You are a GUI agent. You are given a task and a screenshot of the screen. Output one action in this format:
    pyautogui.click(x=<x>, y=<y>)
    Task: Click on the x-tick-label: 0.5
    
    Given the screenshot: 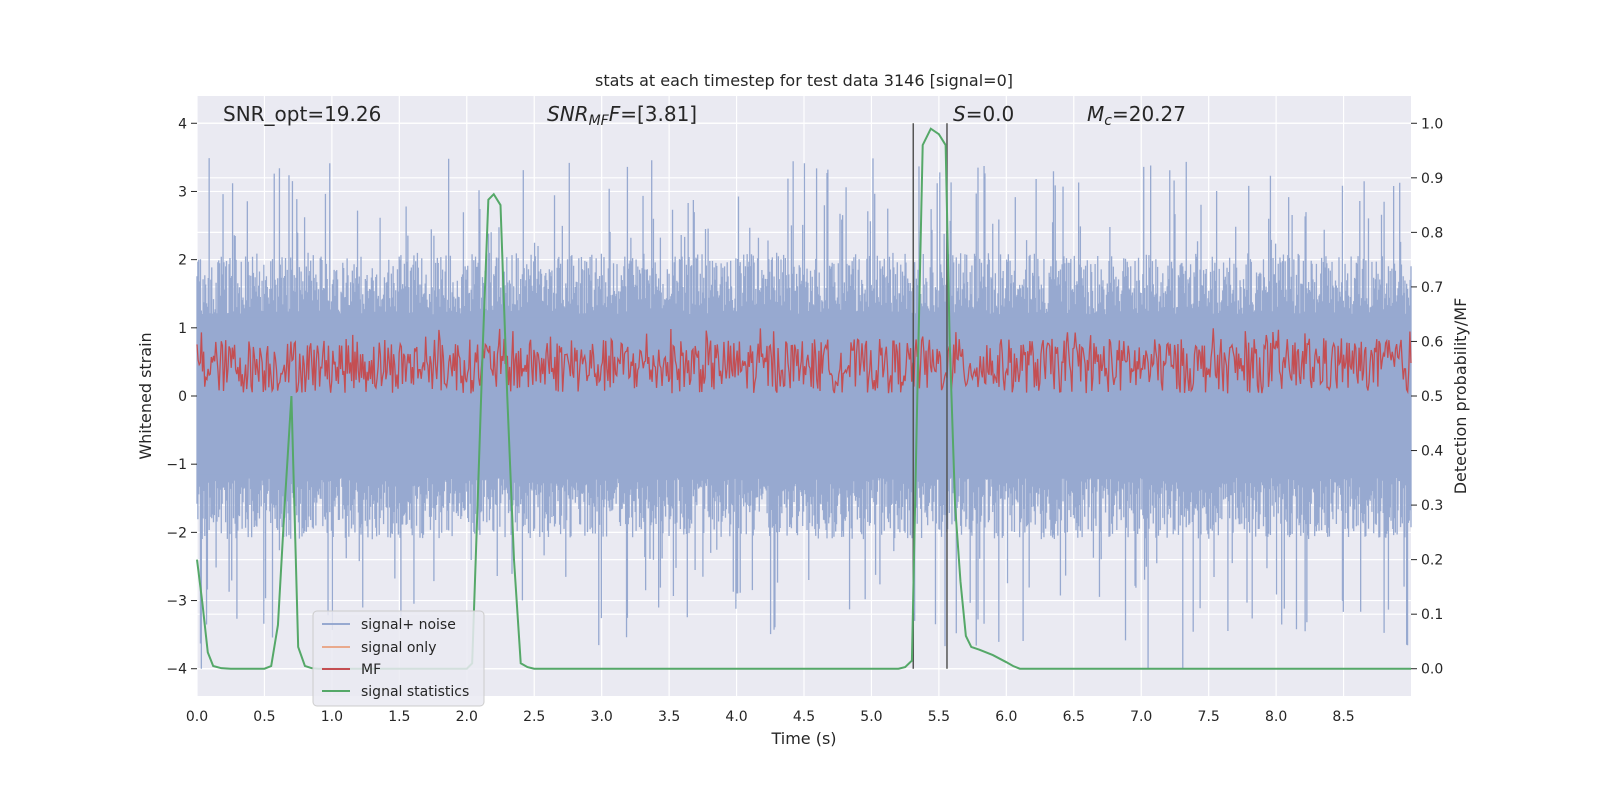 What is the action you would take?
    pyautogui.click(x=264, y=717)
    